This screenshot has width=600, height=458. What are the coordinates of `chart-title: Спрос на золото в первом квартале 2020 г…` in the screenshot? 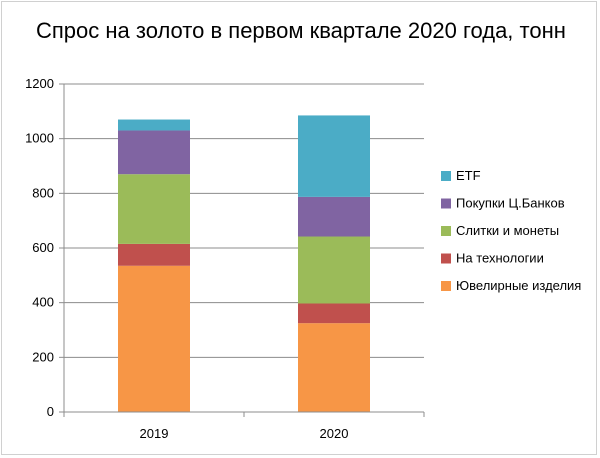 It's located at (301, 30).